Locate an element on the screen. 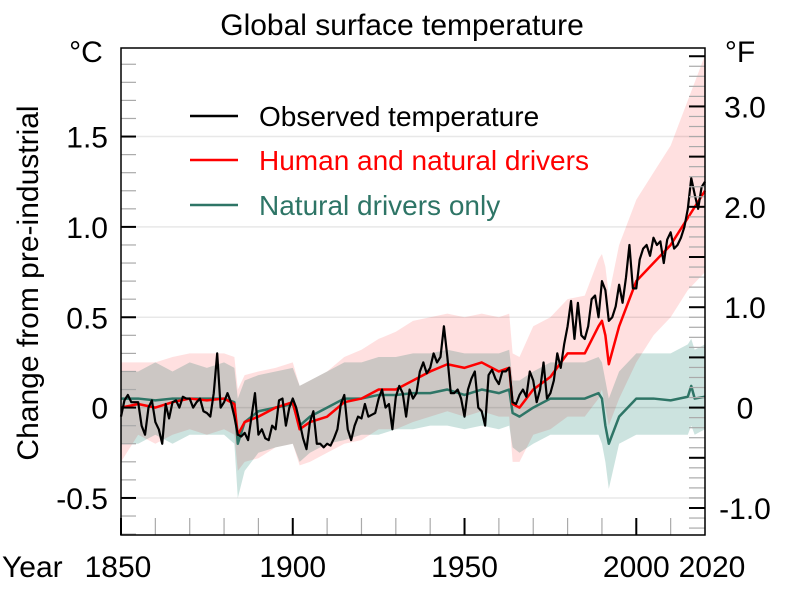  x-tick-label: 1850 is located at coordinates (118, 567).